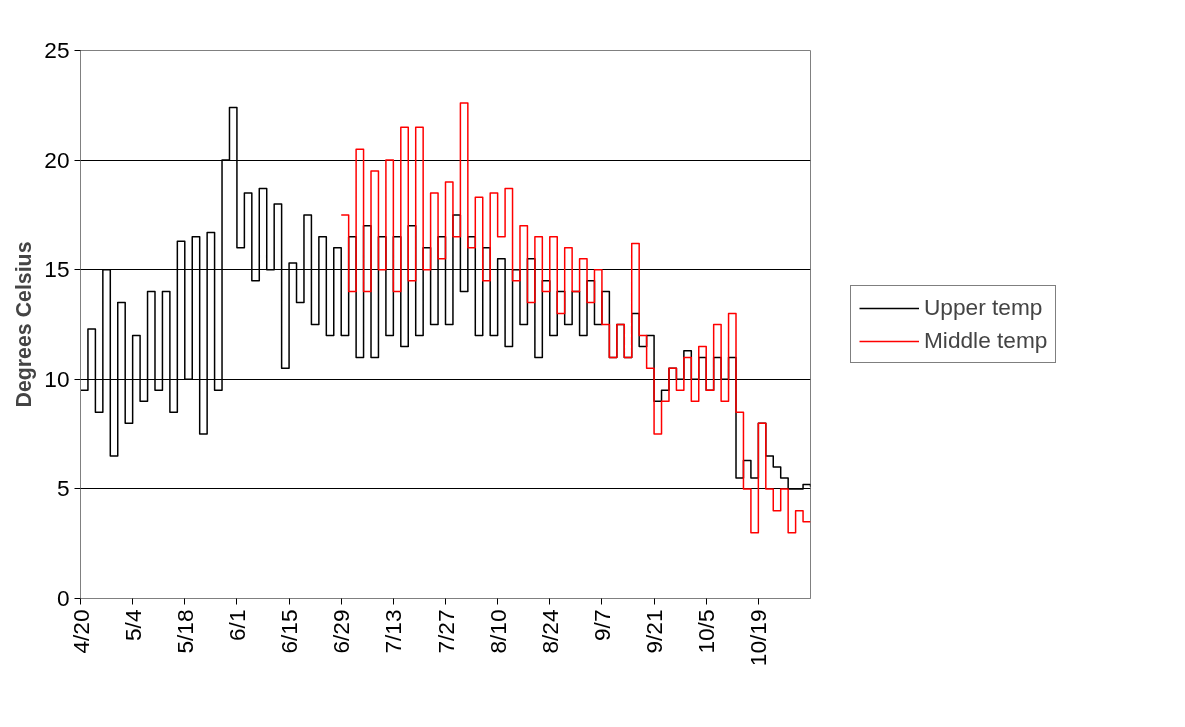  I want to click on x-tick-label: 6/15, so click(289, 631).